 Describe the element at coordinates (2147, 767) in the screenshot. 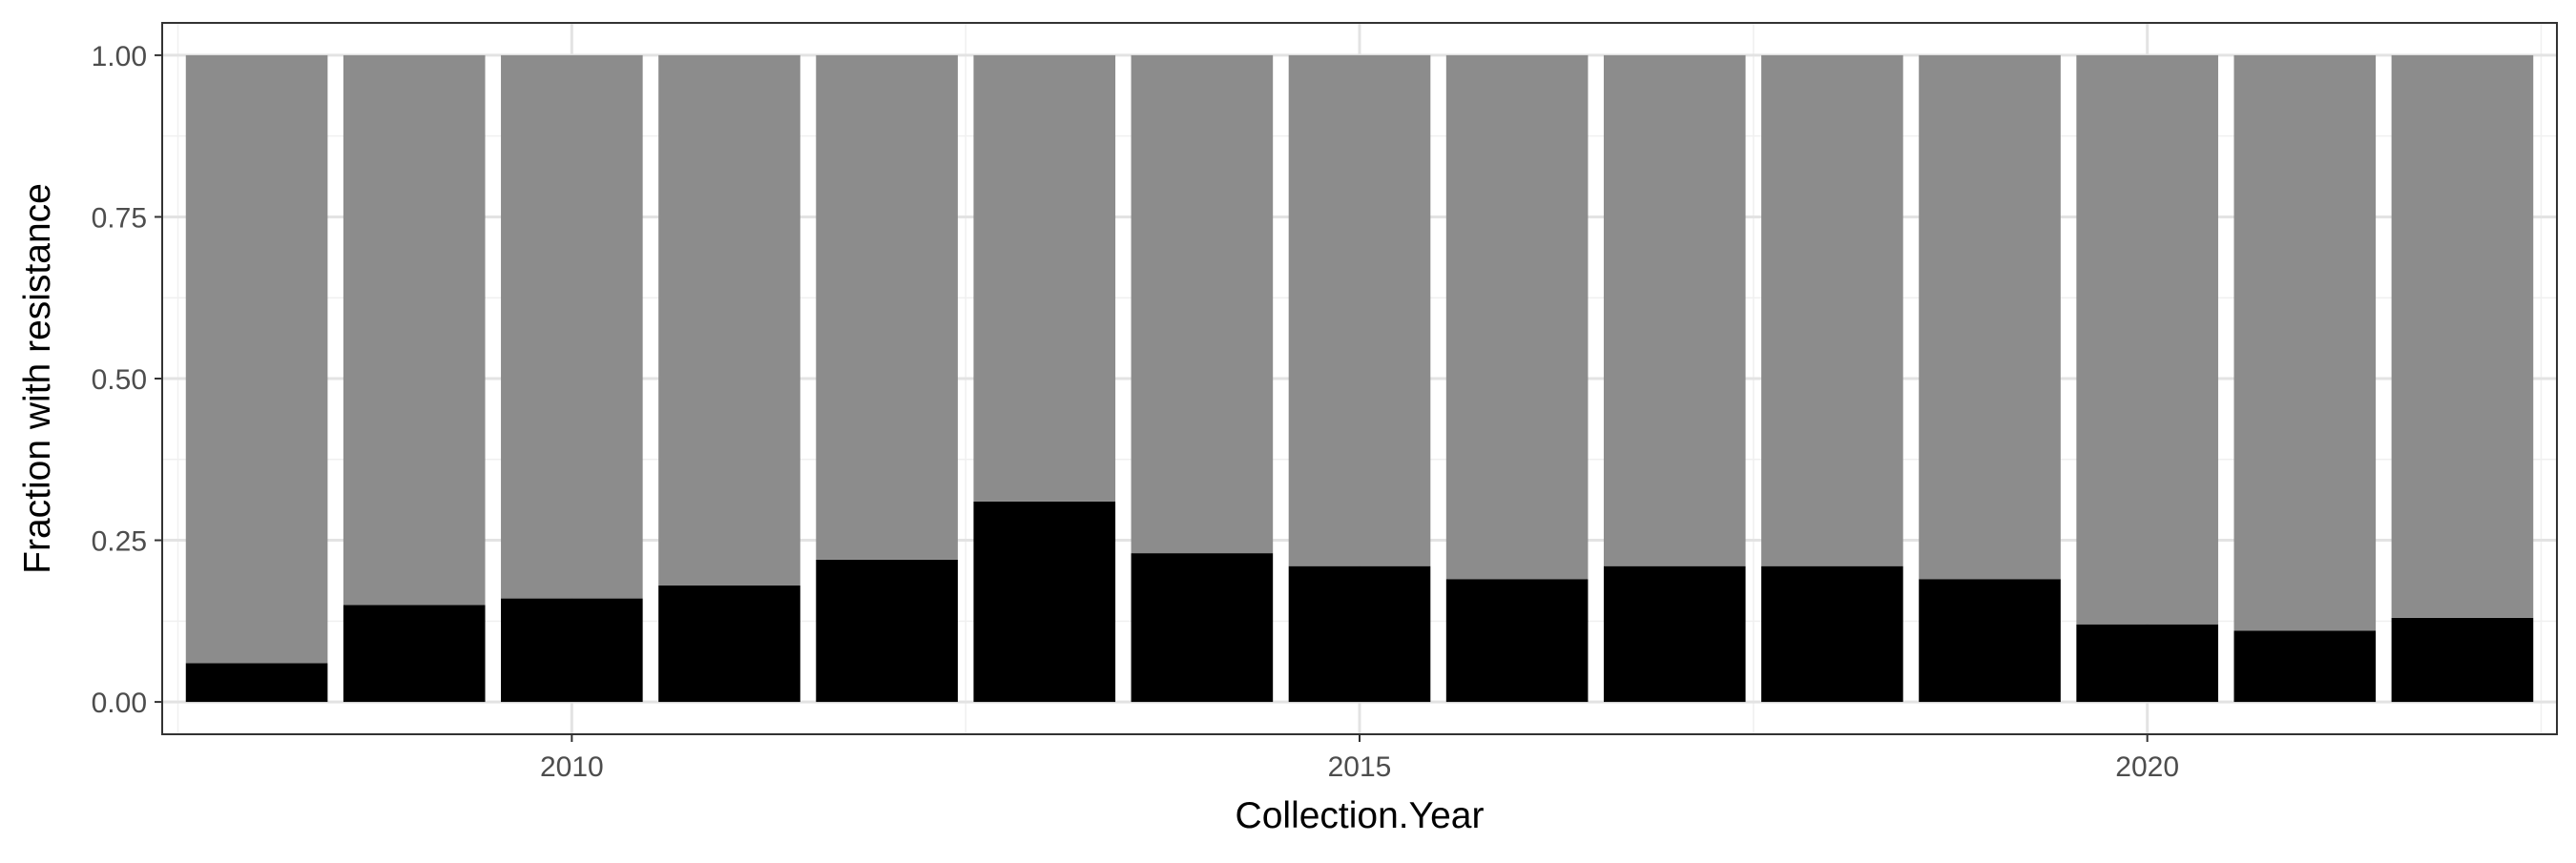

I see `x-tick-label: 2020` at that location.